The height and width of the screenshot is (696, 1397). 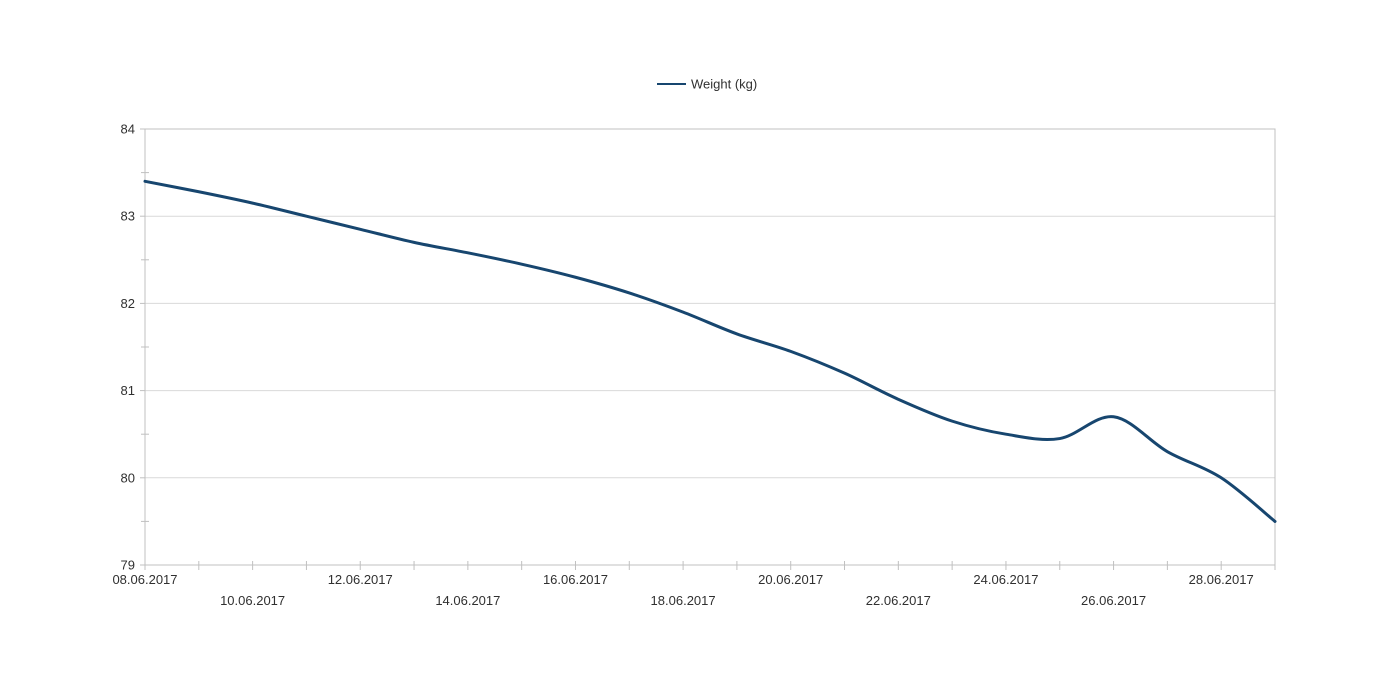 I want to click on x-axis-label: 14.06.2017, so click(x=467, y=600).